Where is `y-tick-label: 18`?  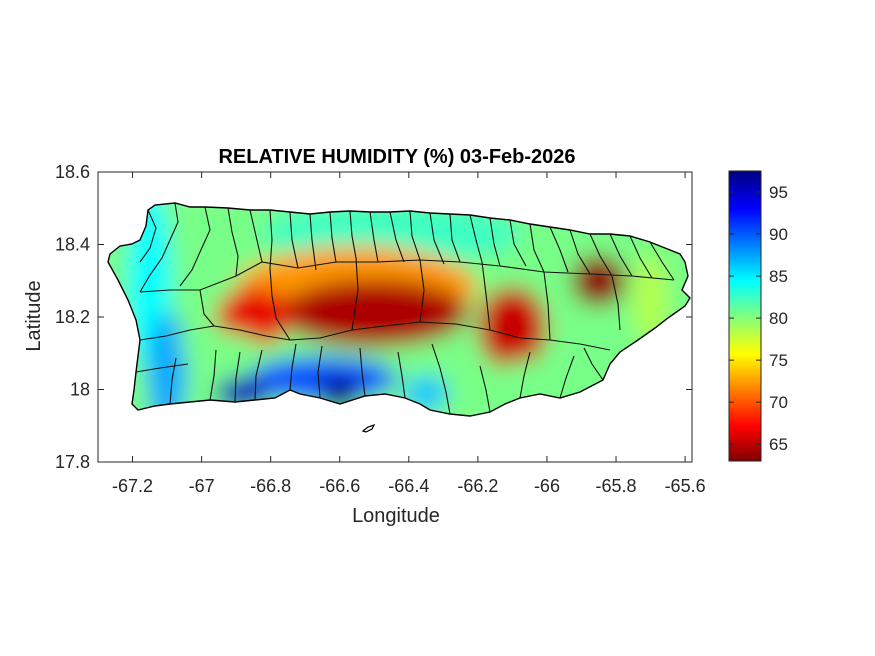
y-tick-label: 18 is located at coordinates (80, 390).